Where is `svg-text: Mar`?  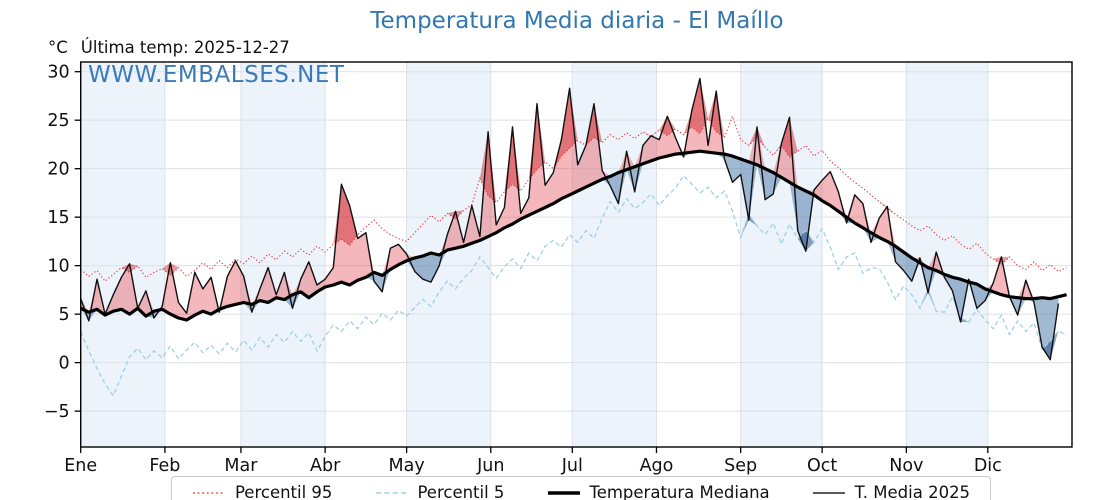
svg-text: Mar is located at coordinates (241, 466).